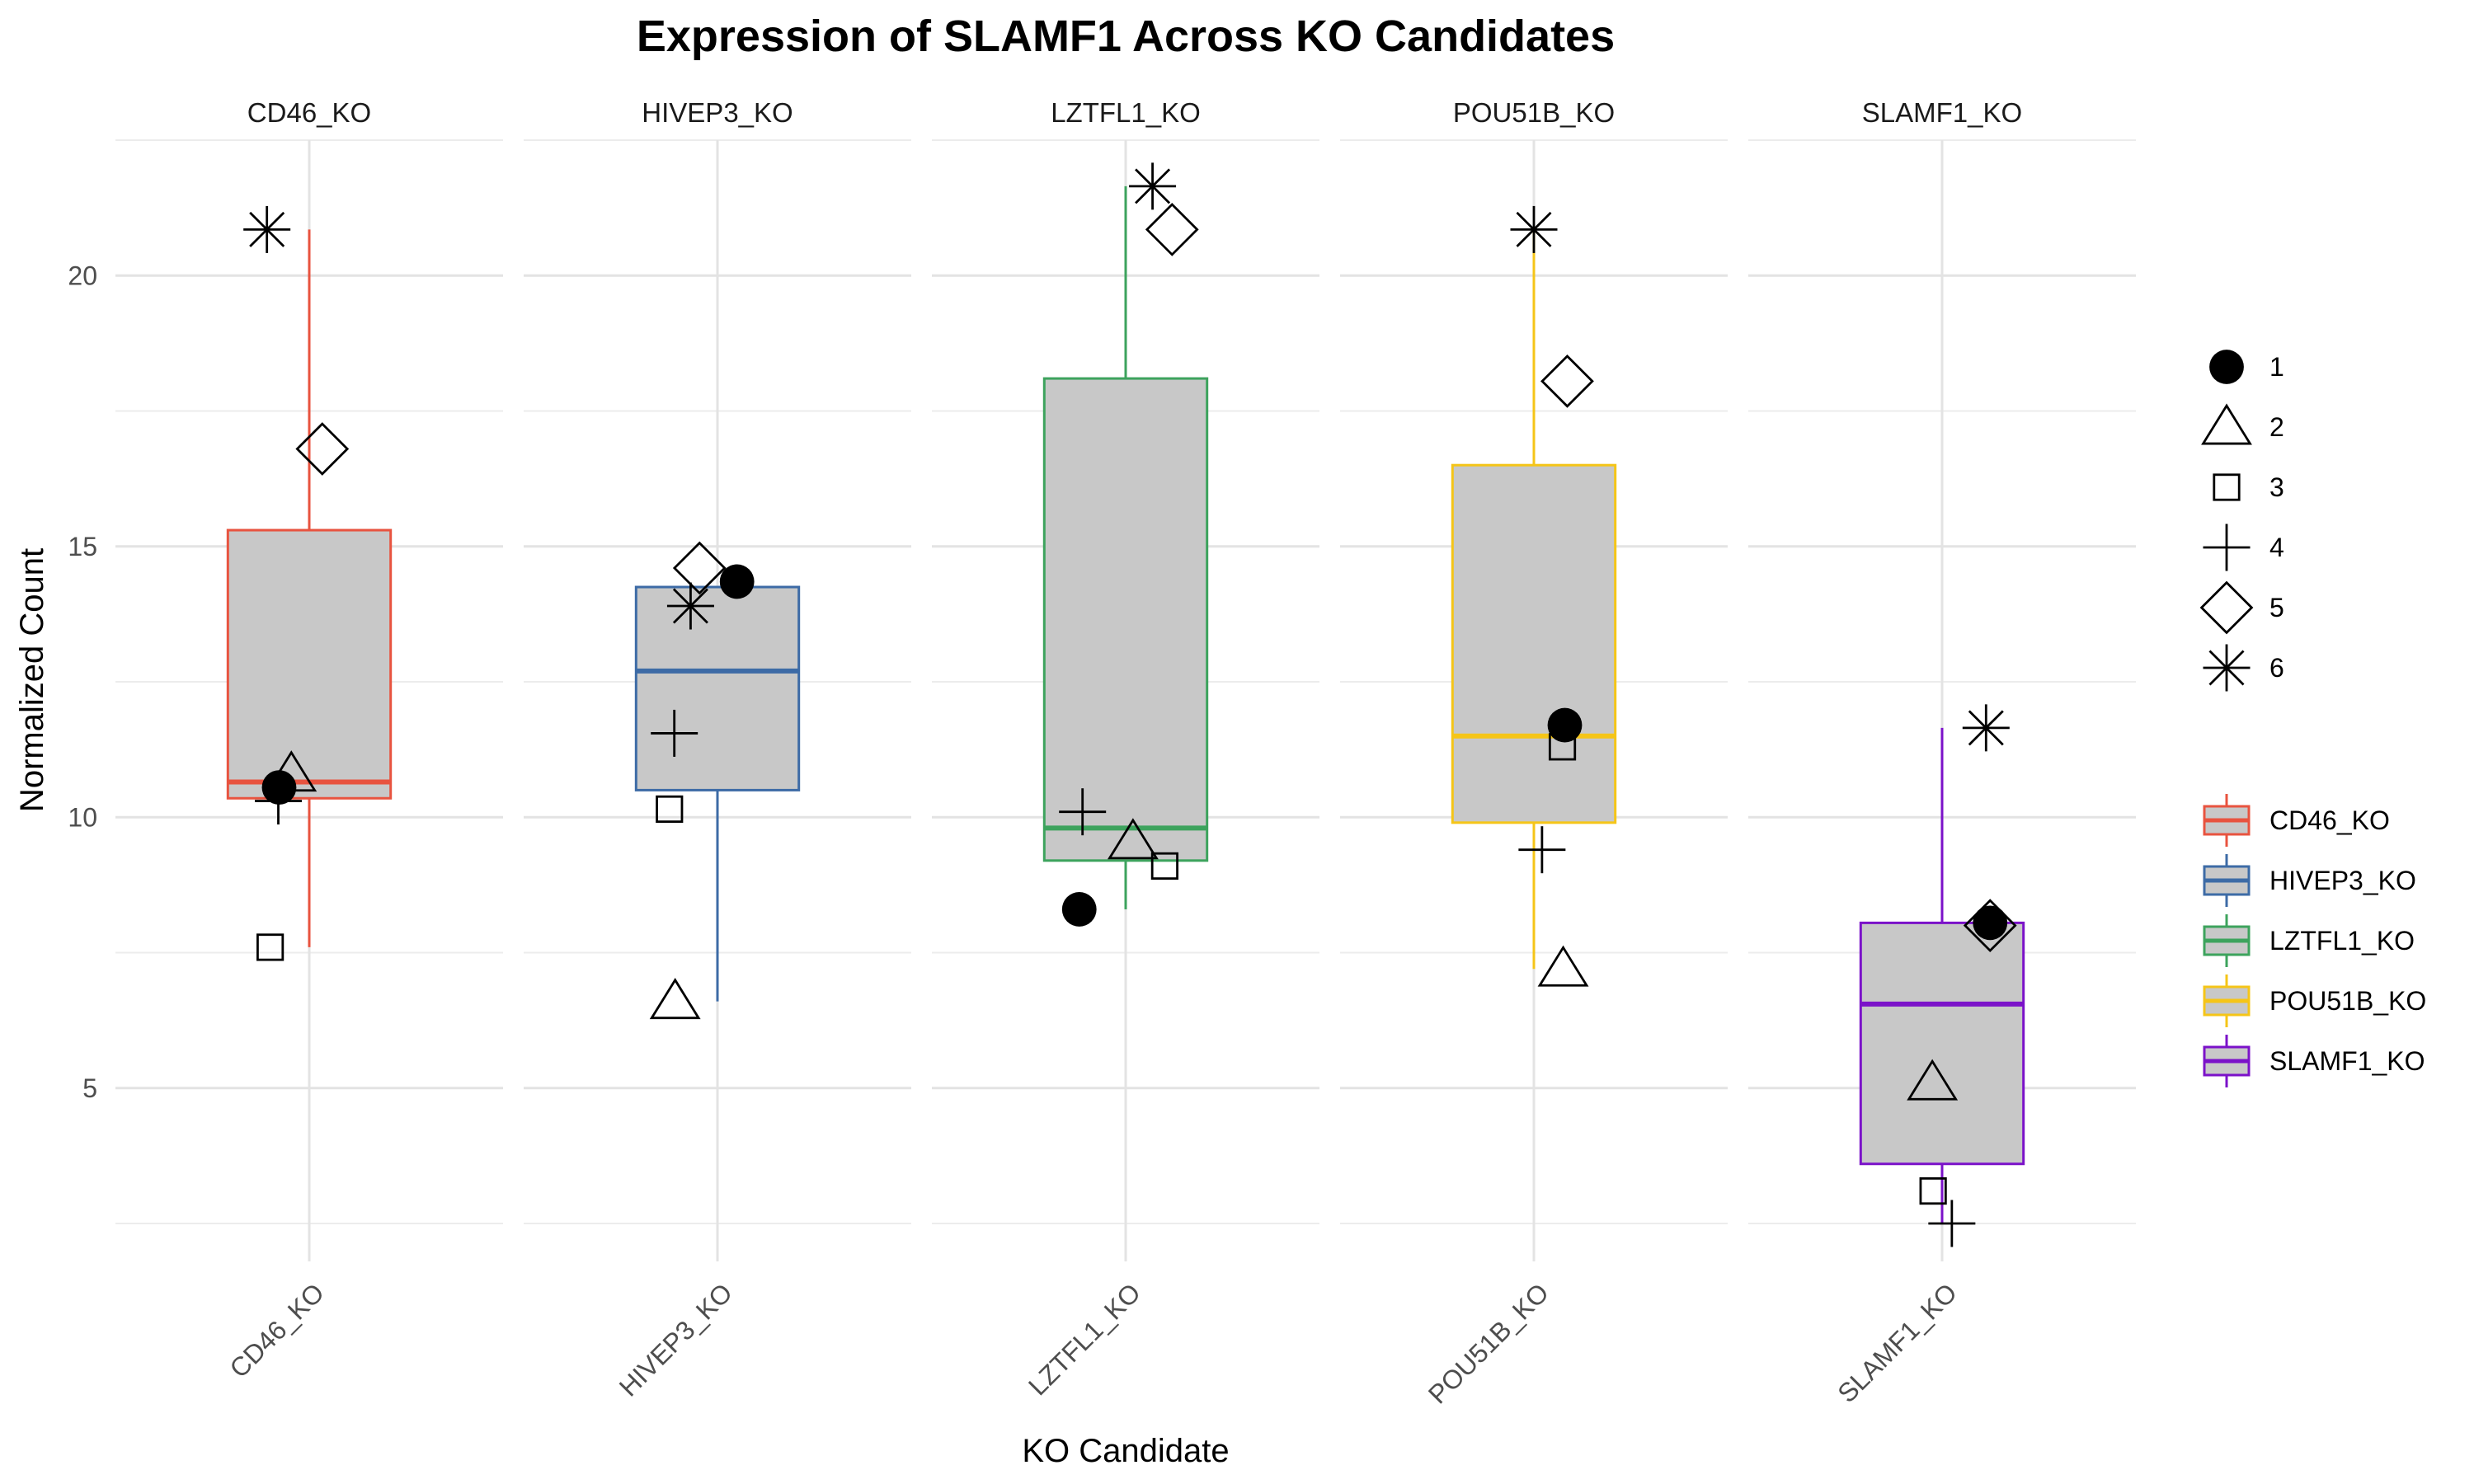 The height and width of the screenshot is (1484, 2474). I want to click on legend-label: CD46_KO, so click(2329, 820).